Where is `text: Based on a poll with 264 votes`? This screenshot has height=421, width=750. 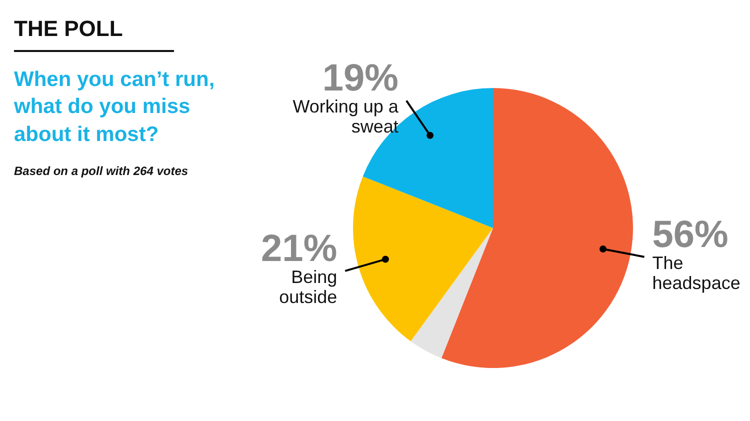 text: Based on a poll with 264 votes is located at coordinates (102, 171).